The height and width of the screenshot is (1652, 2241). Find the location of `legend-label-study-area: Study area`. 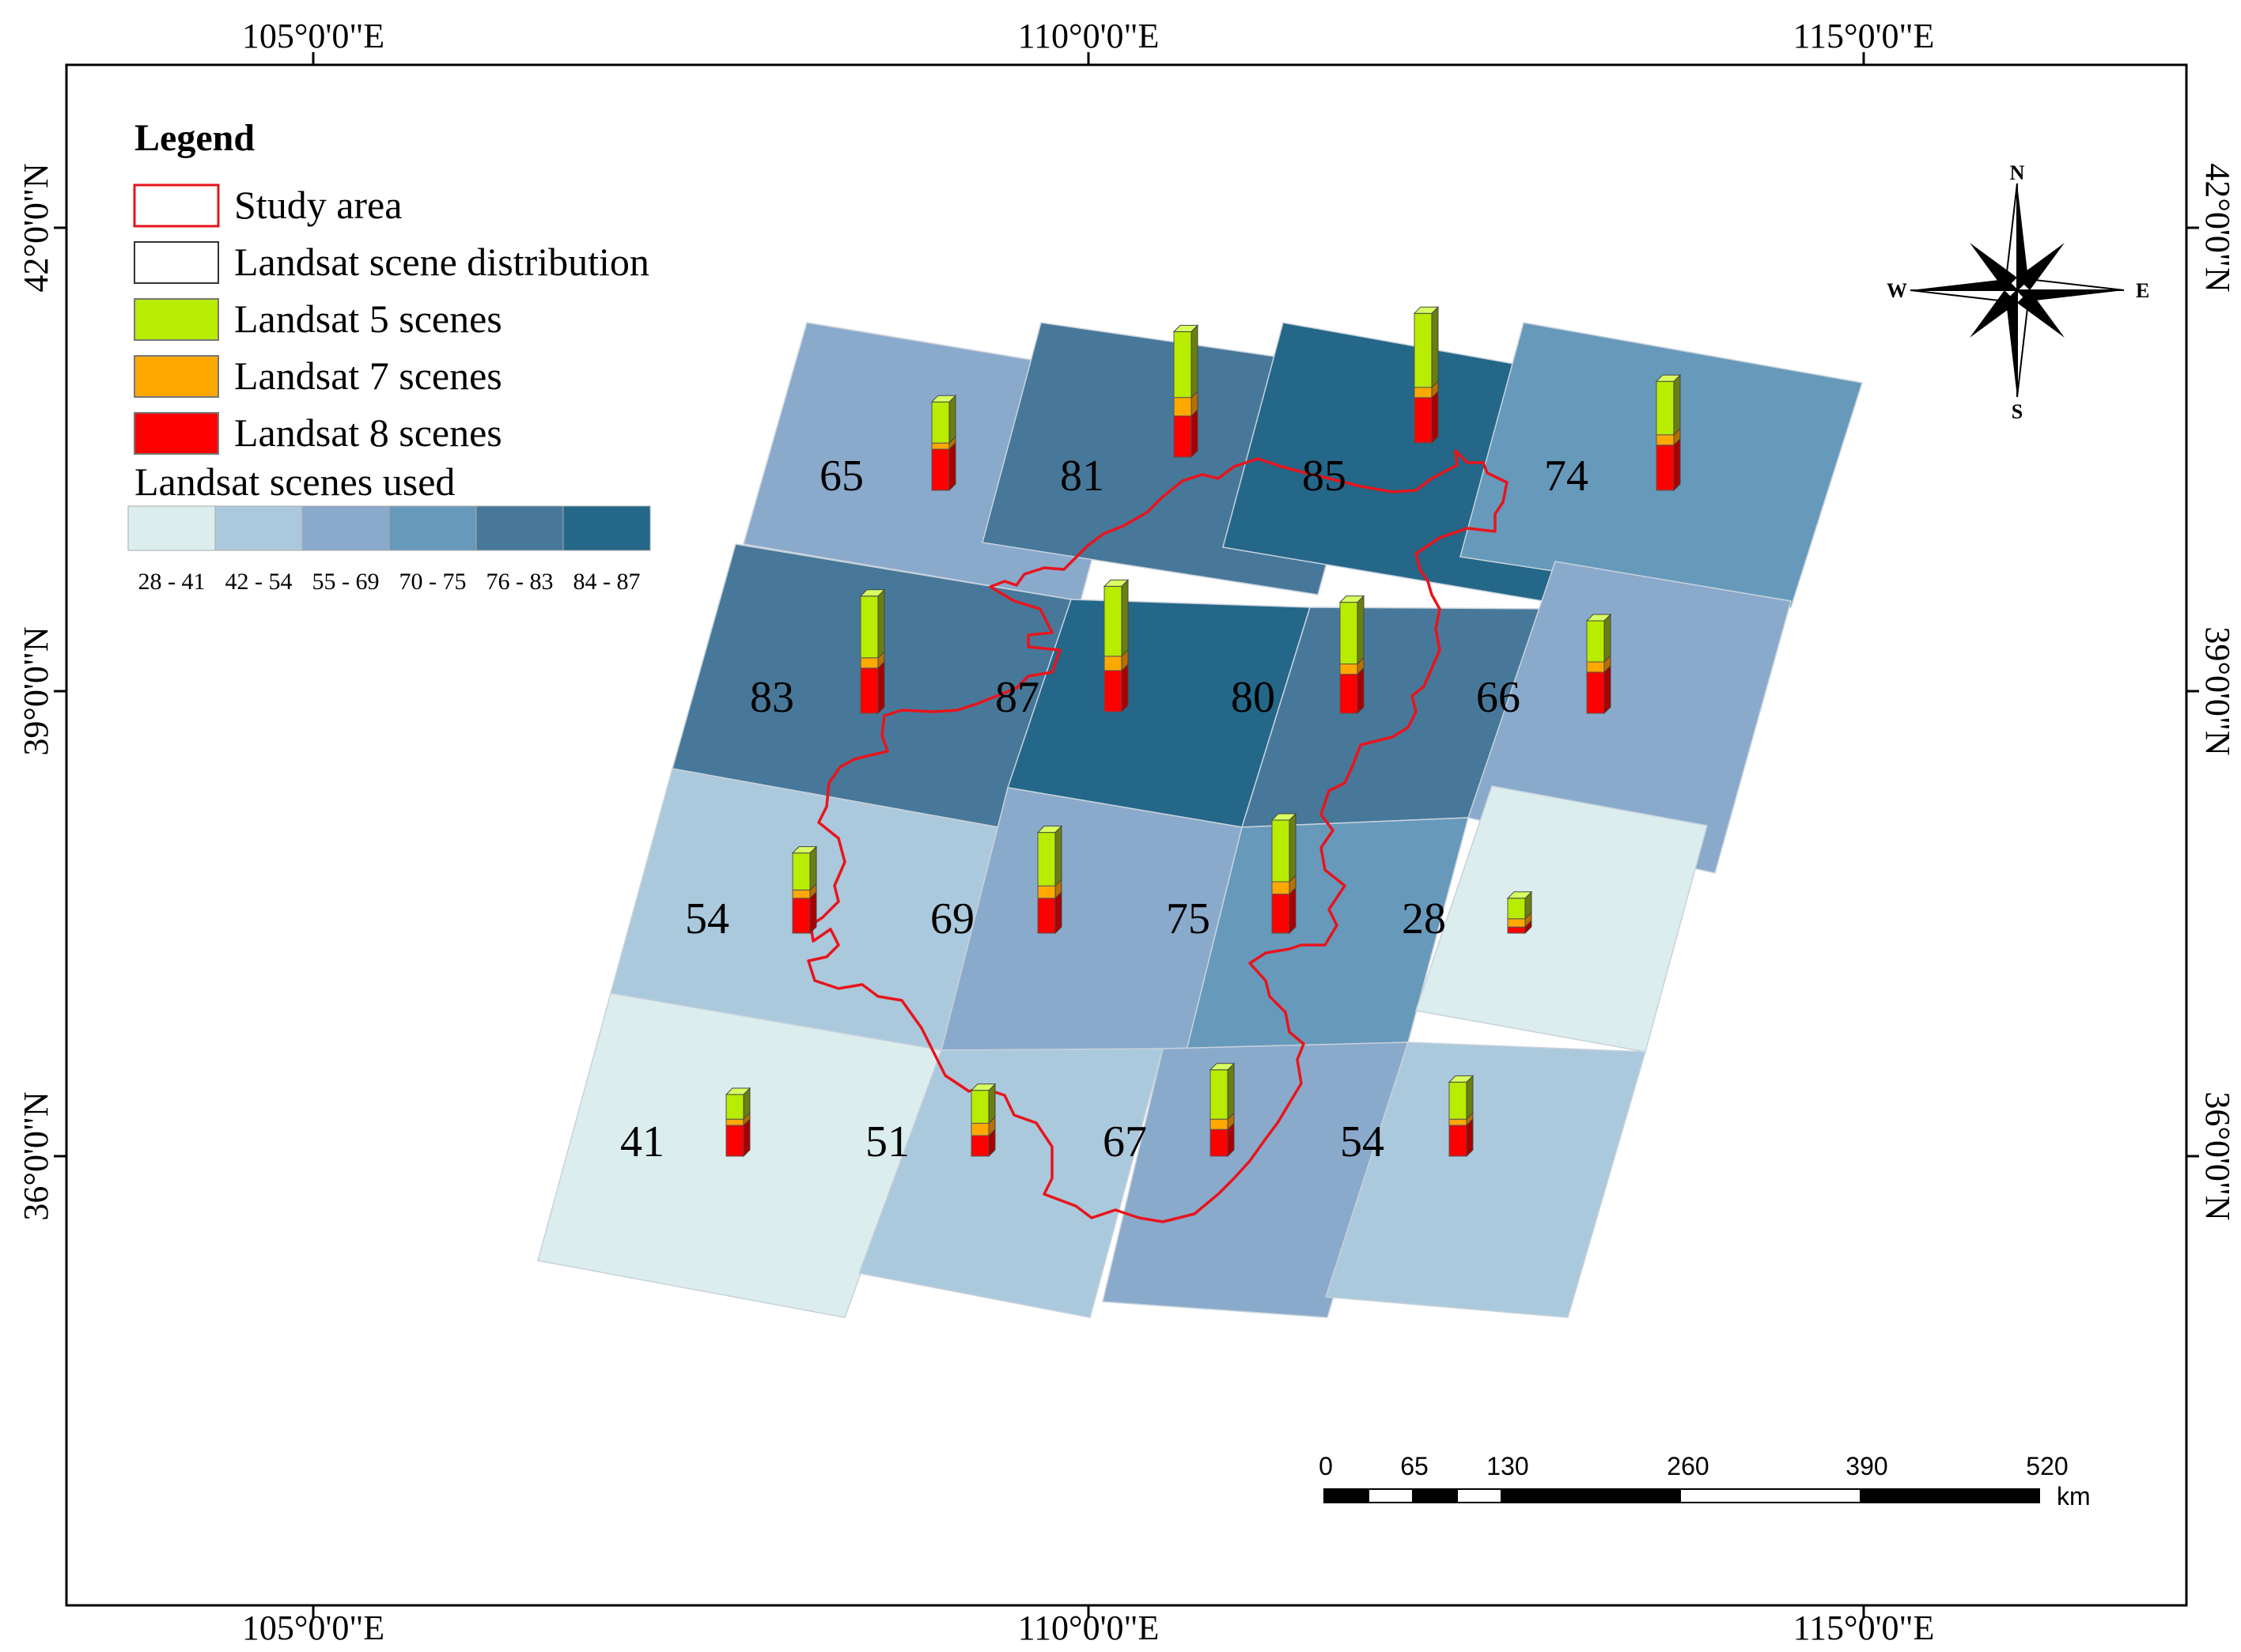

legend-label-study-area: Study area is located at coordinates (318, 205).